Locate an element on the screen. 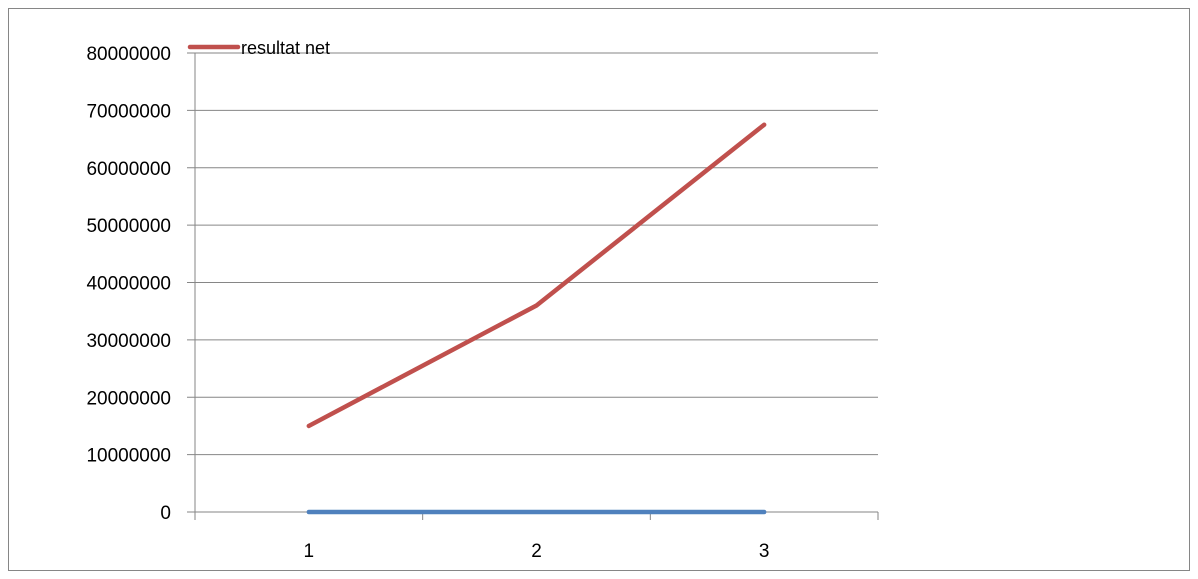  x-tick-label: 2 is located at coordinates (536, 551).